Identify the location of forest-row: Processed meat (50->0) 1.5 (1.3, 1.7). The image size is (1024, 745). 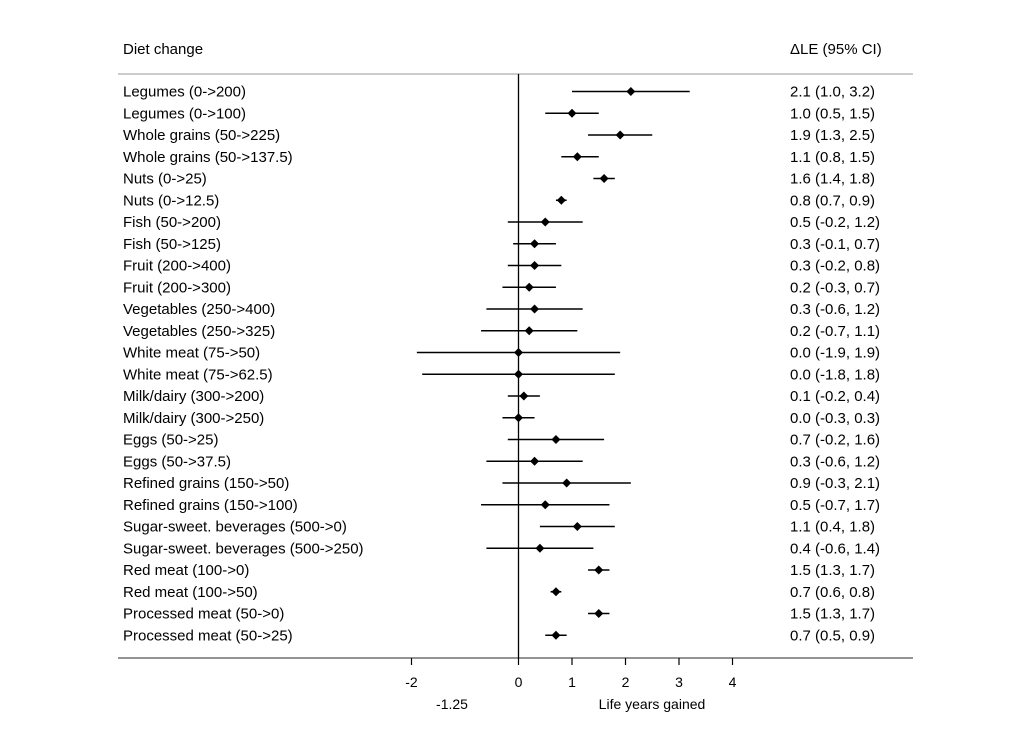
(499, 614).